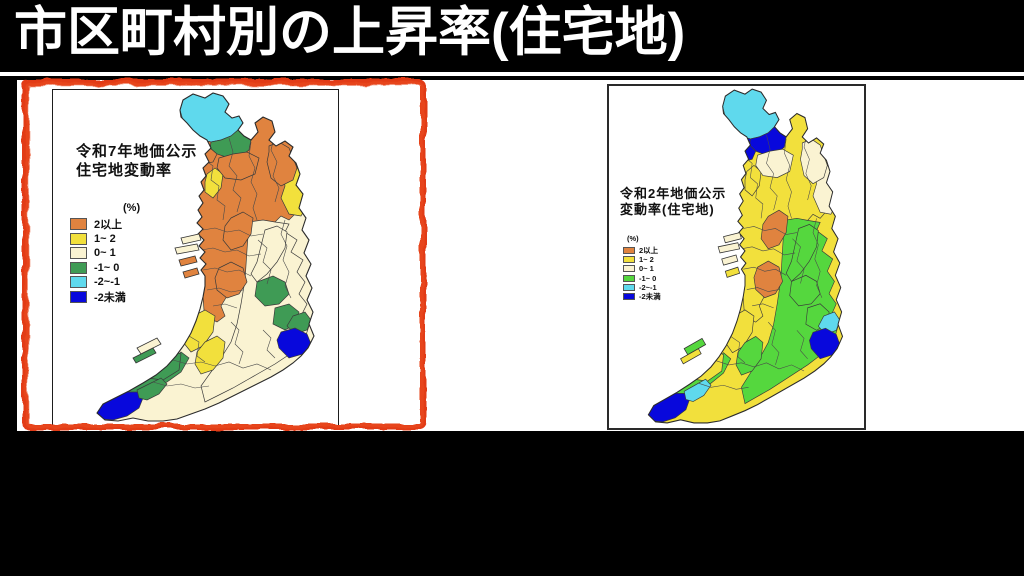  What do you see at coordinates (350, 32) in the screenshot?
I see `slide-title: 市区町村別の上昇率(住宅地)` at bounding box center [350, 32].